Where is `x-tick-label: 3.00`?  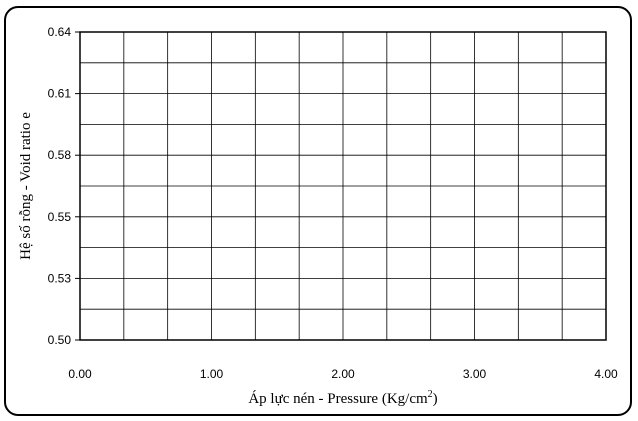 x-tick-label: 3.00 is located at coordinates (475, 374).